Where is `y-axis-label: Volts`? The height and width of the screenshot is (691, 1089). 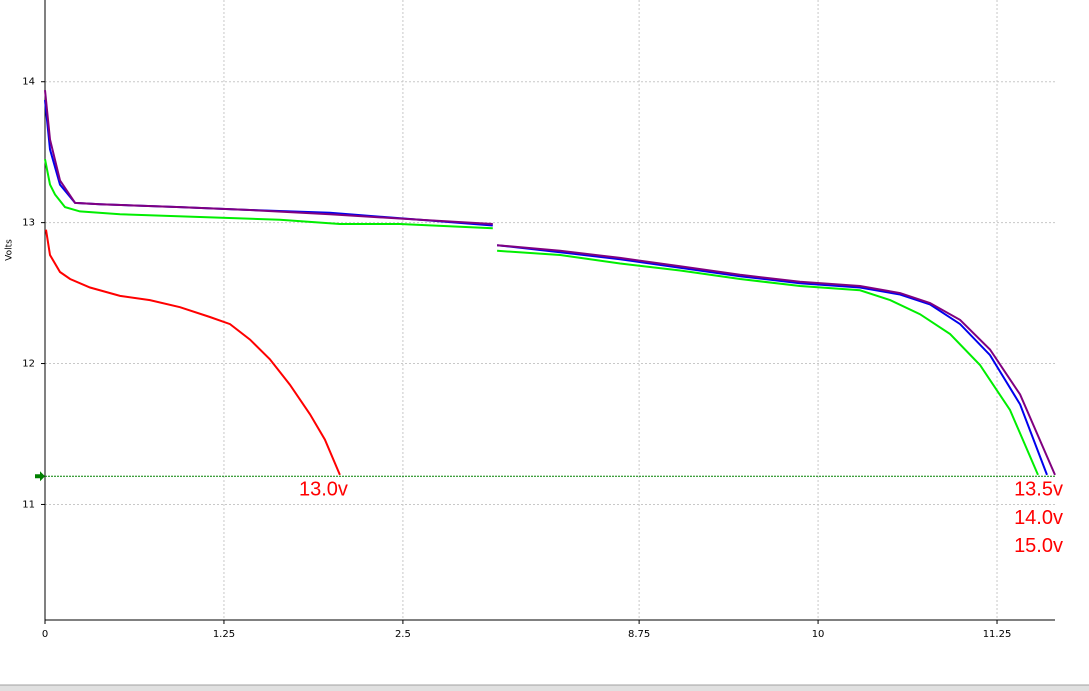 y-axis-label: Volts is located at coordinates (10, 250).